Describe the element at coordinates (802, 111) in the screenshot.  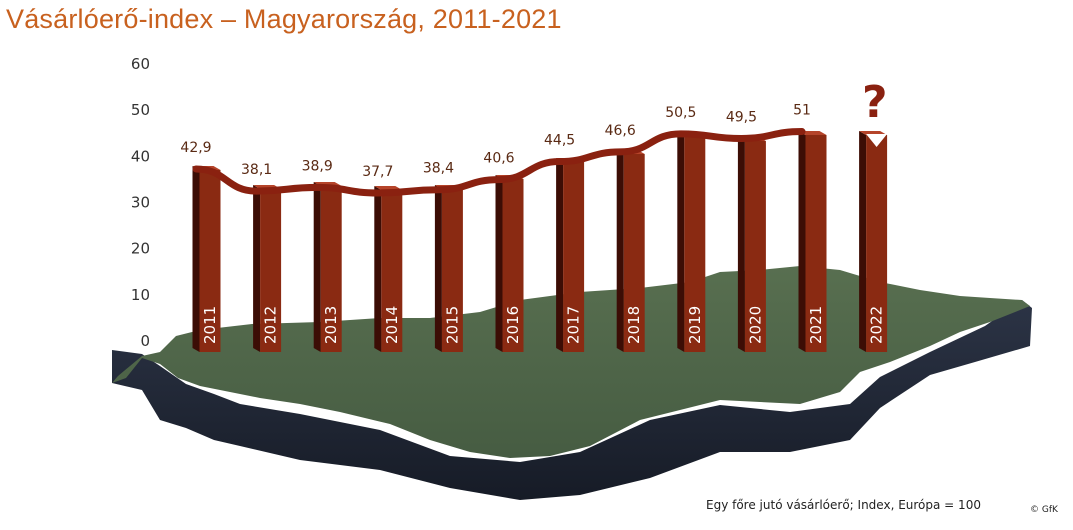
I see `data-label: 51` at that location.